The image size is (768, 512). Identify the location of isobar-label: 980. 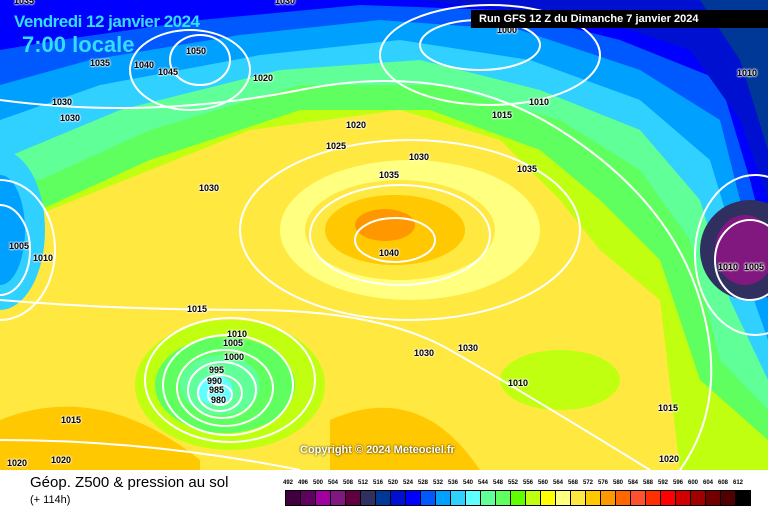
(219, 400).